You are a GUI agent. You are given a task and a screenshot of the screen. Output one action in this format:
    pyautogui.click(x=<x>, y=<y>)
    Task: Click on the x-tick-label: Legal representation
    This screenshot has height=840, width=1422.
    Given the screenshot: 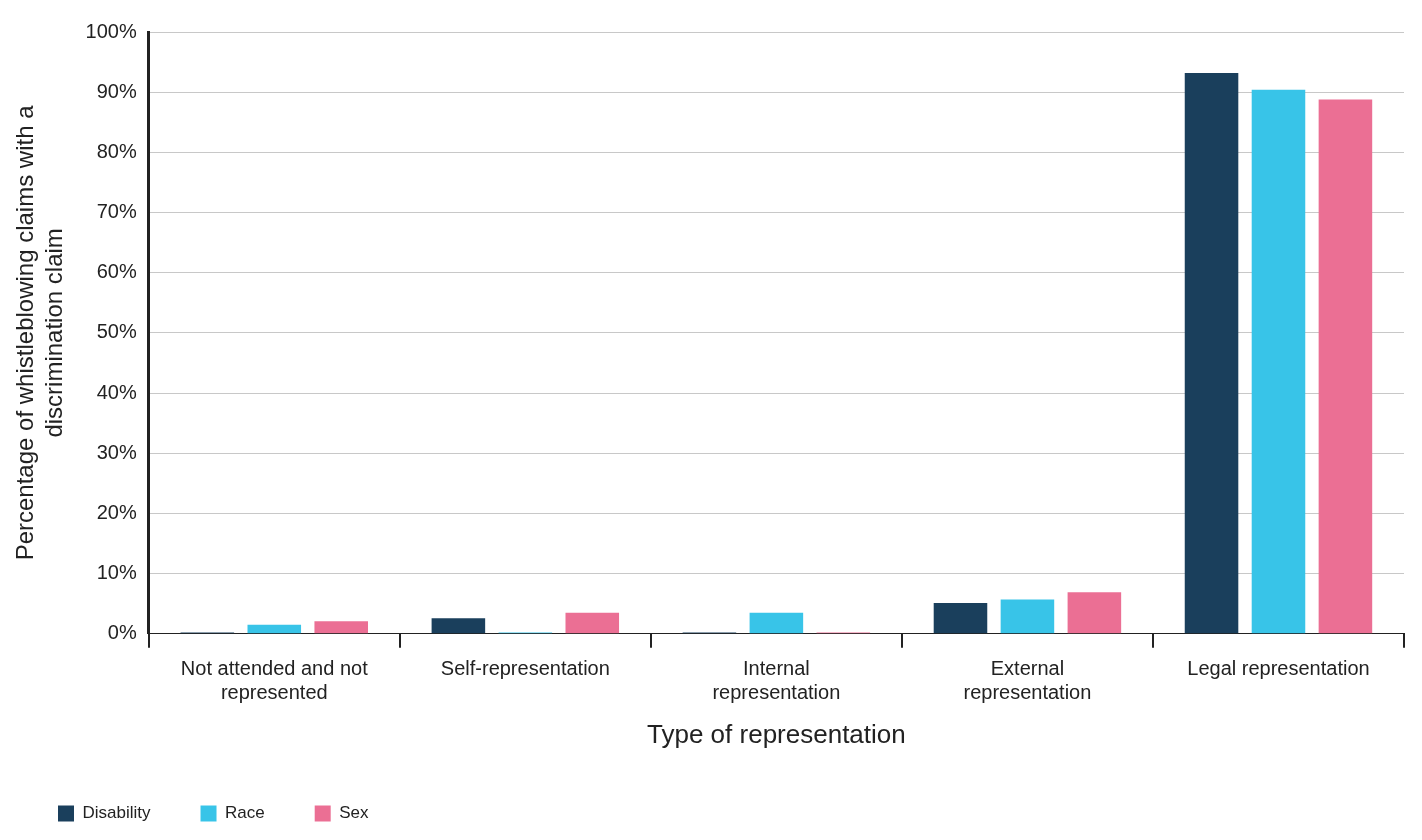 What is the action you would take?
    pyautogui.click(x=1278, y=668)
    